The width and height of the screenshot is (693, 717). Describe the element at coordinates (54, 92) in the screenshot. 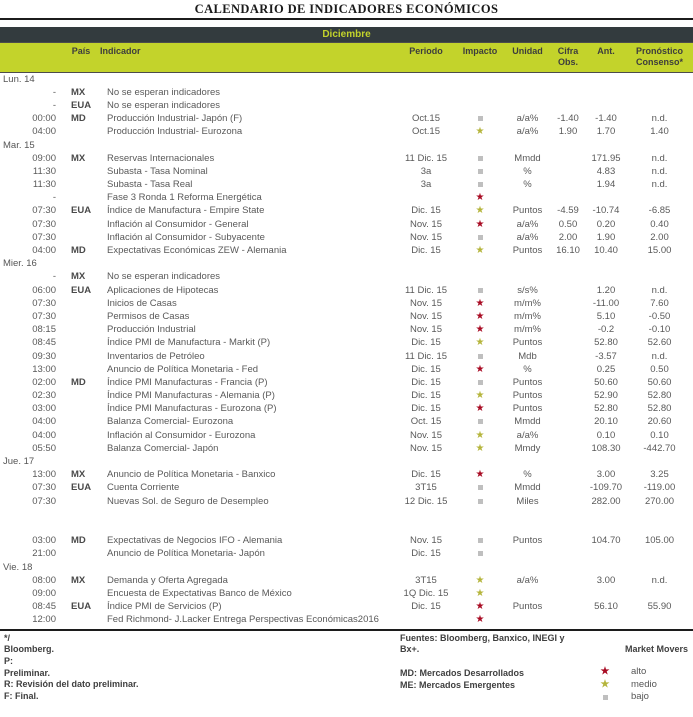

I see `cell-time: -` at that location.